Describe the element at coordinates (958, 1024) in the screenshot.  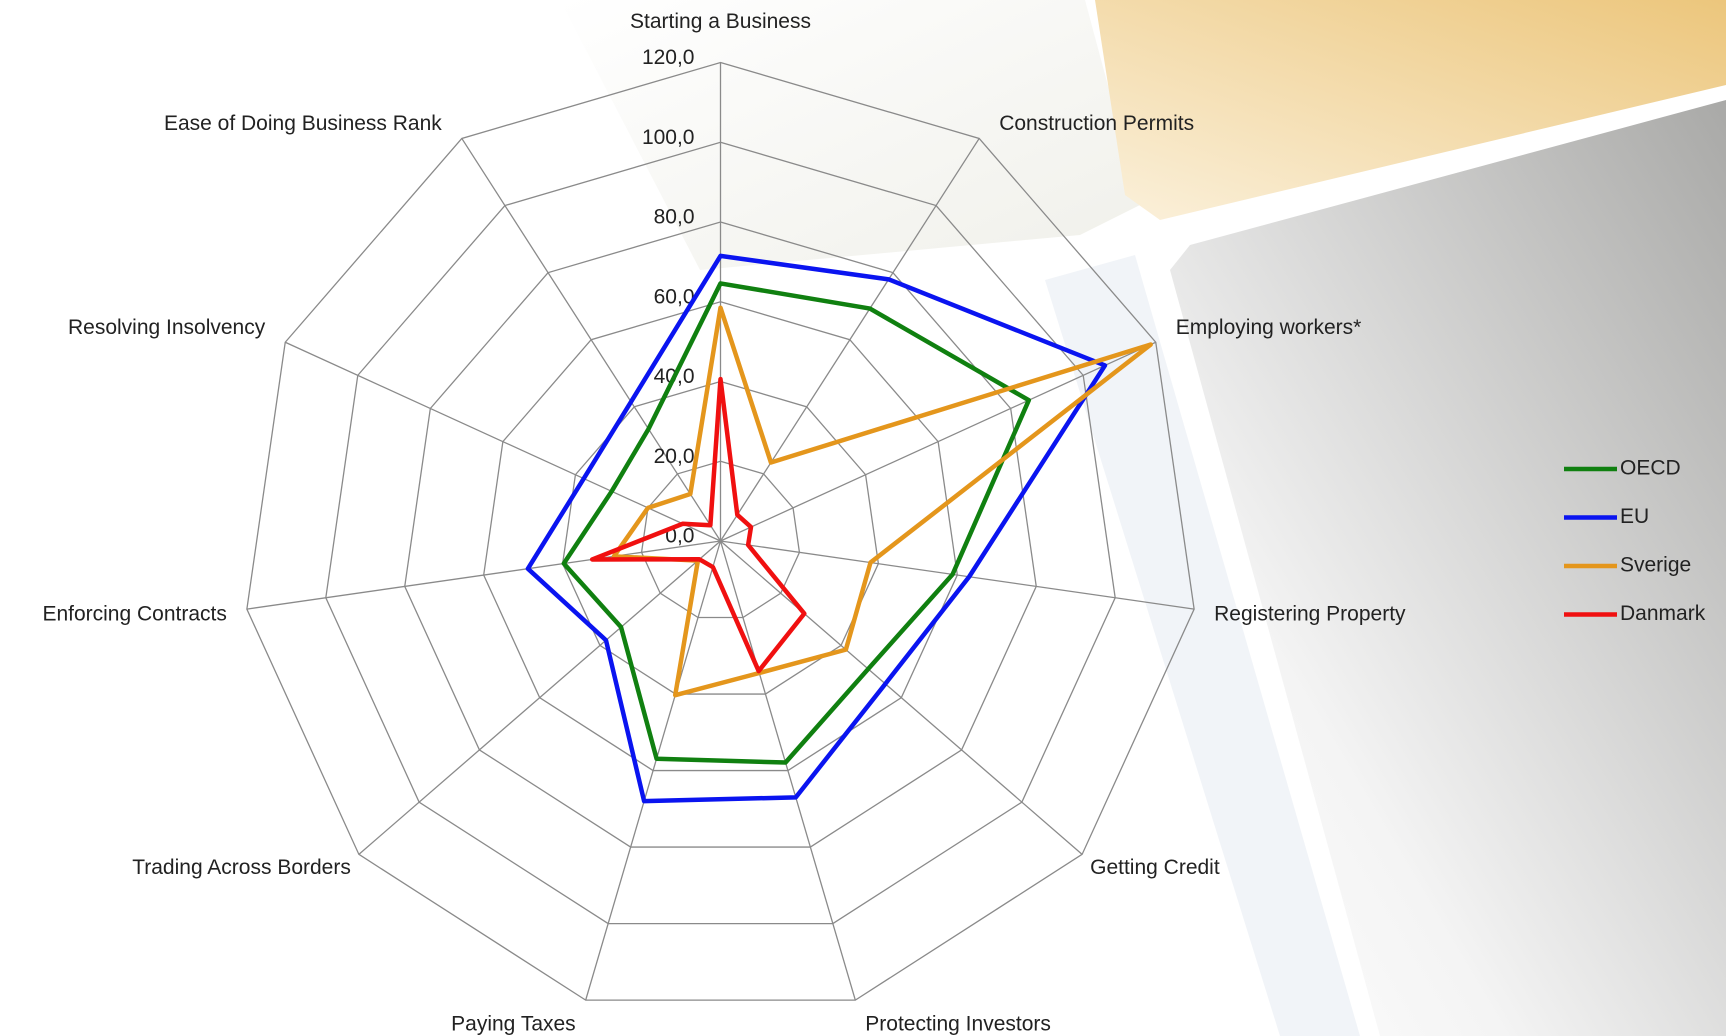
I see `category-label: Protecting Investors` at that location.